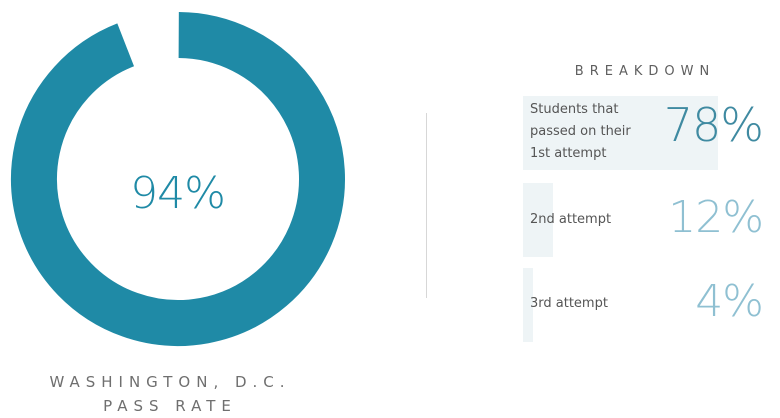 Image resolution: width=780 pixels, height=418 pixels. I want to click on vertical-divider, so click(426, 205).